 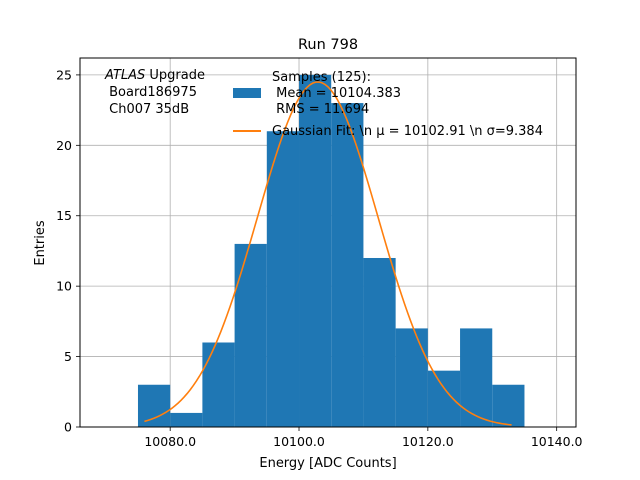 What do you see at coordinates (124, 75) in the screenshot?
I see `annotation-atlas: ATLAS` at bounding box center [124, 75].